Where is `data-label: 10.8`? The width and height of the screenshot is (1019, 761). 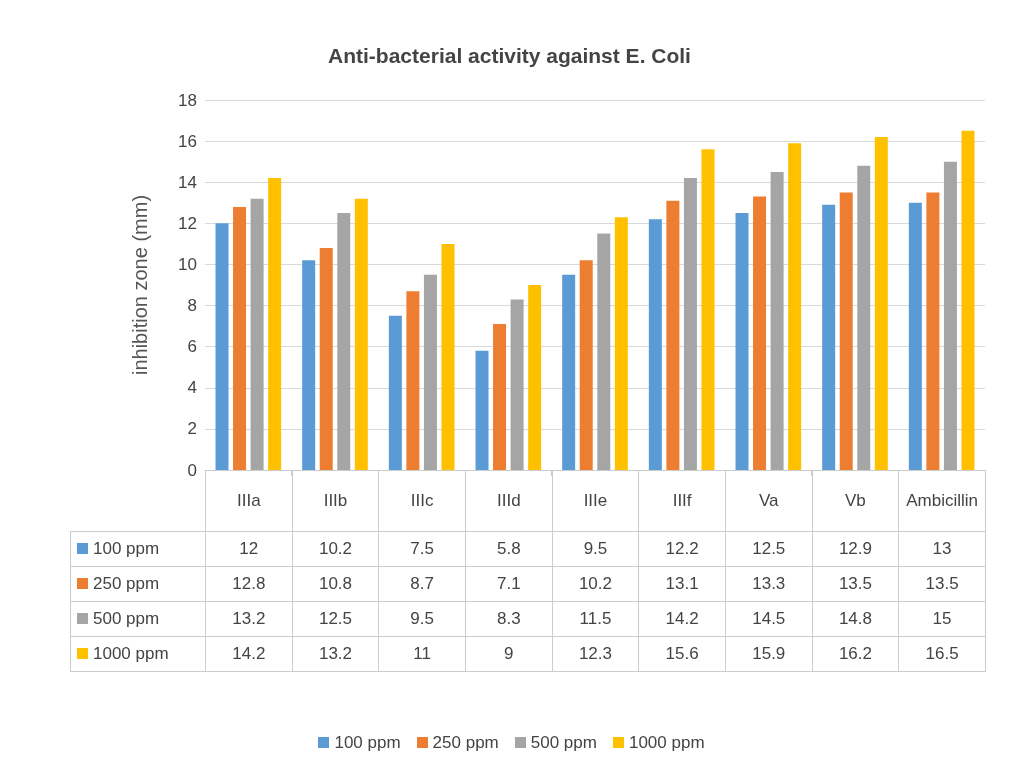 data-label: 10.8 is located at coordinates (335, 584).